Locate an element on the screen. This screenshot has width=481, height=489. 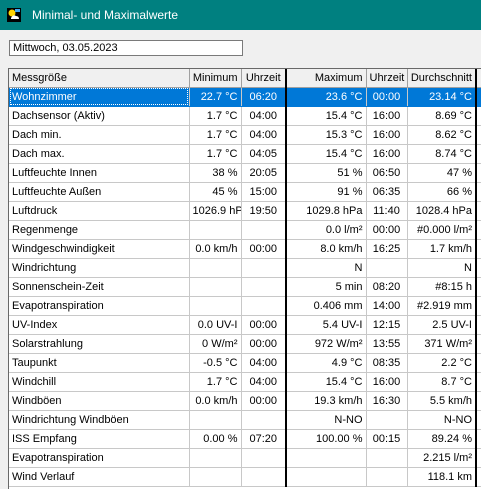
table-row: Luftfeuchte Innen 38 % 20:05 51 % 06:50 47 % is located at coordinates (245, 173).